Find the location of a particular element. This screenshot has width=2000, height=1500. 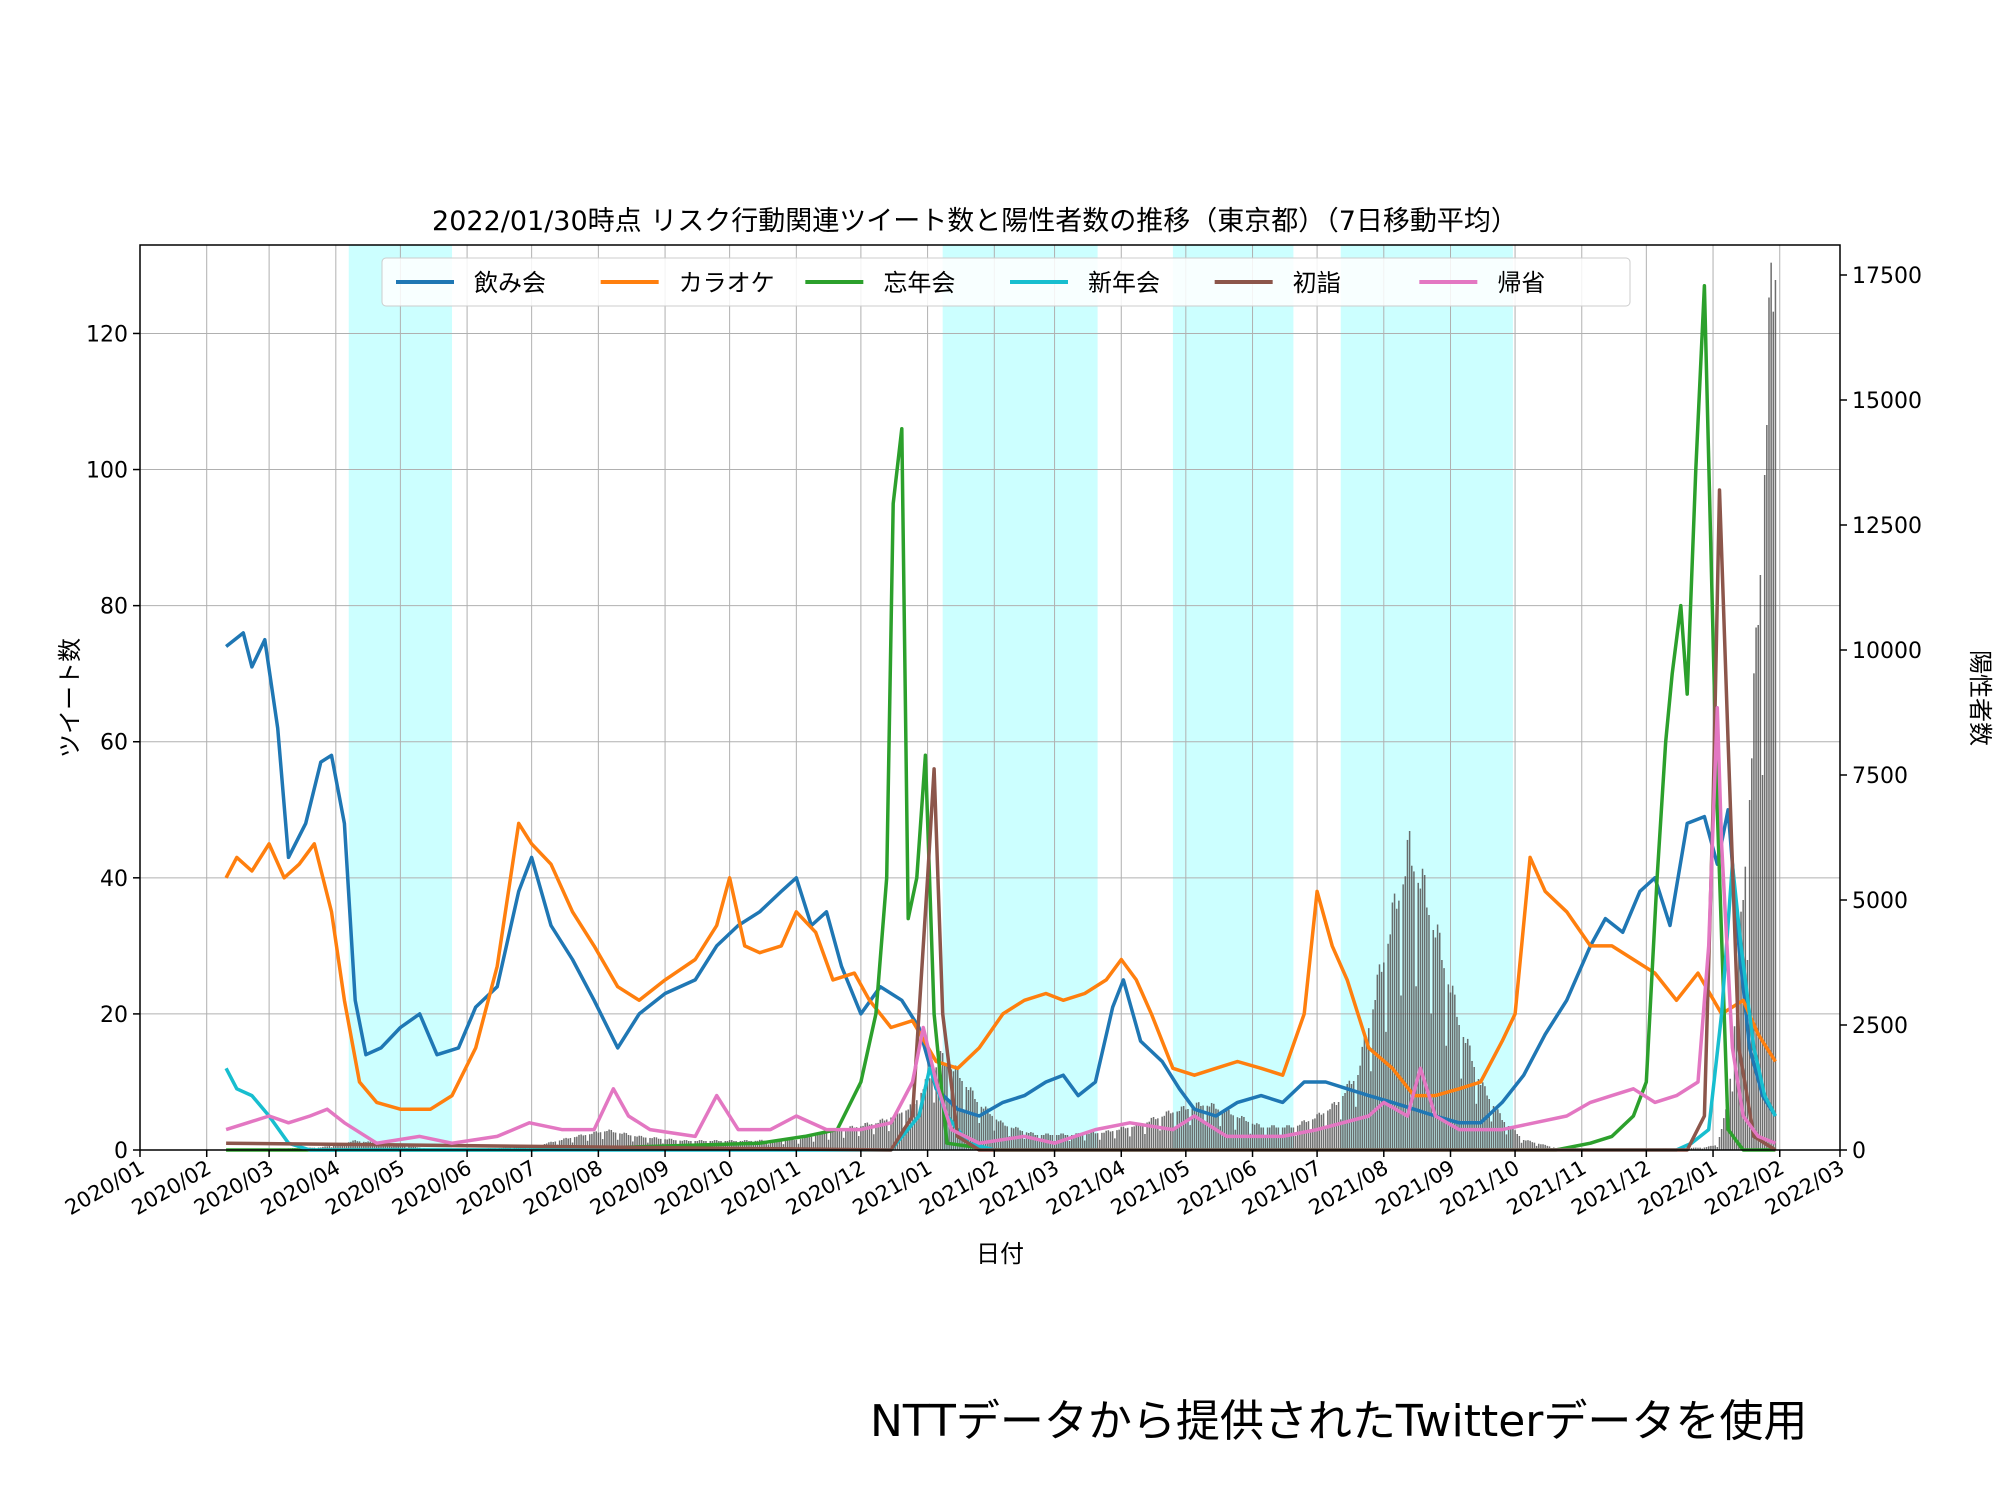

legend: 飲み会 カラオケ 忘年会 新年会 初詣 帰省 is located at coordinates (1006, 282).